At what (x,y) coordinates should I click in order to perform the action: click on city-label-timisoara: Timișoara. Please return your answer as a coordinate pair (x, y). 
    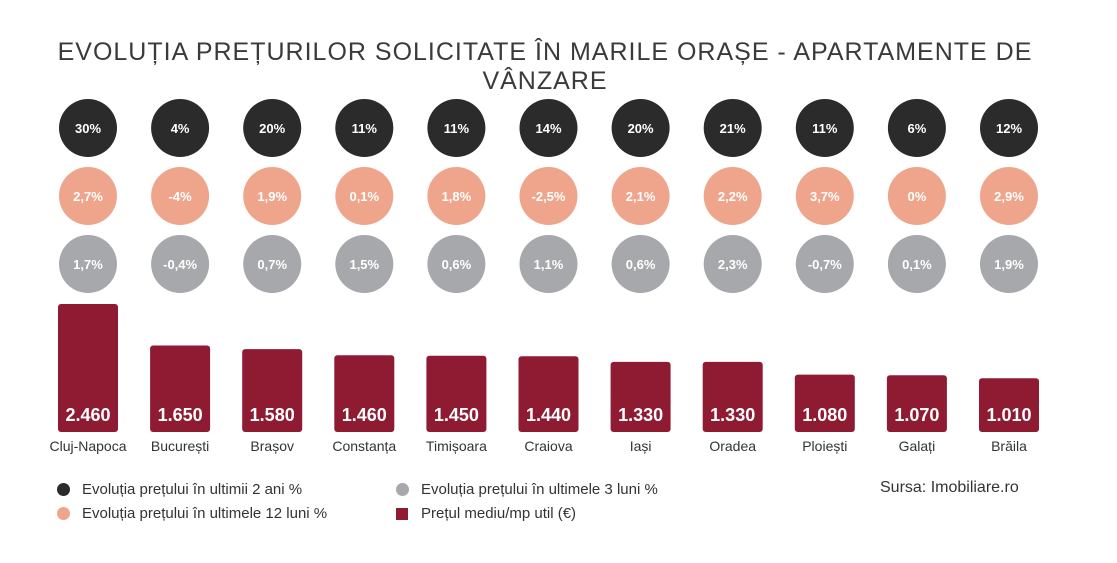
    Looking at the image, I should click on (456, 446).